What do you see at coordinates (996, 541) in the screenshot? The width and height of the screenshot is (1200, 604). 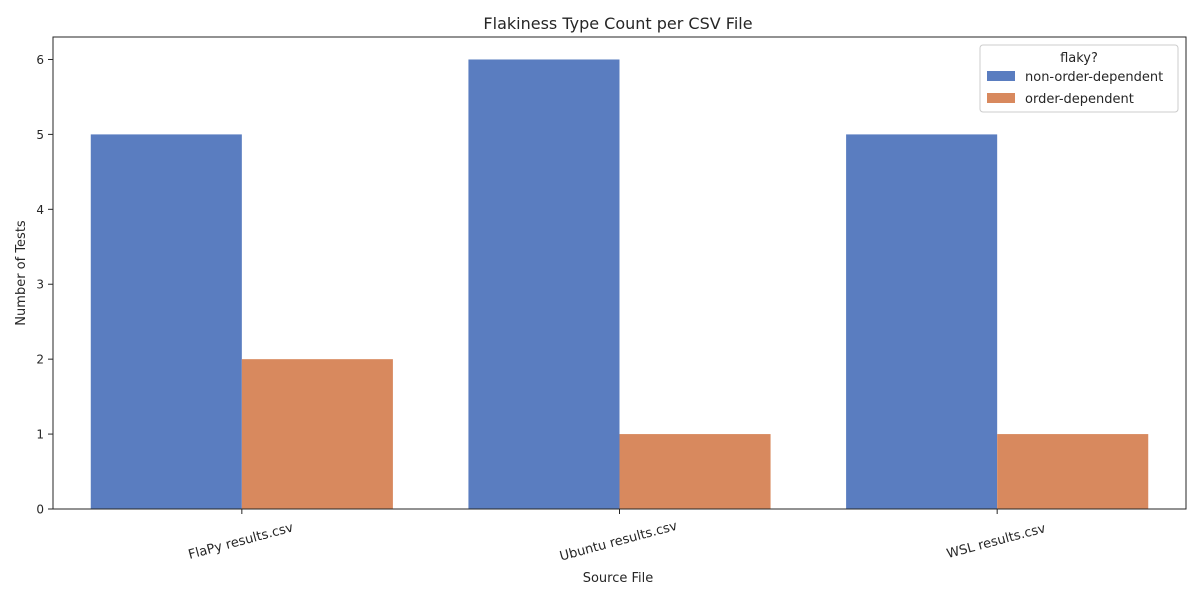 I see `x-tick-label-2: WSL results.csv` at bounding box center [996, 541].